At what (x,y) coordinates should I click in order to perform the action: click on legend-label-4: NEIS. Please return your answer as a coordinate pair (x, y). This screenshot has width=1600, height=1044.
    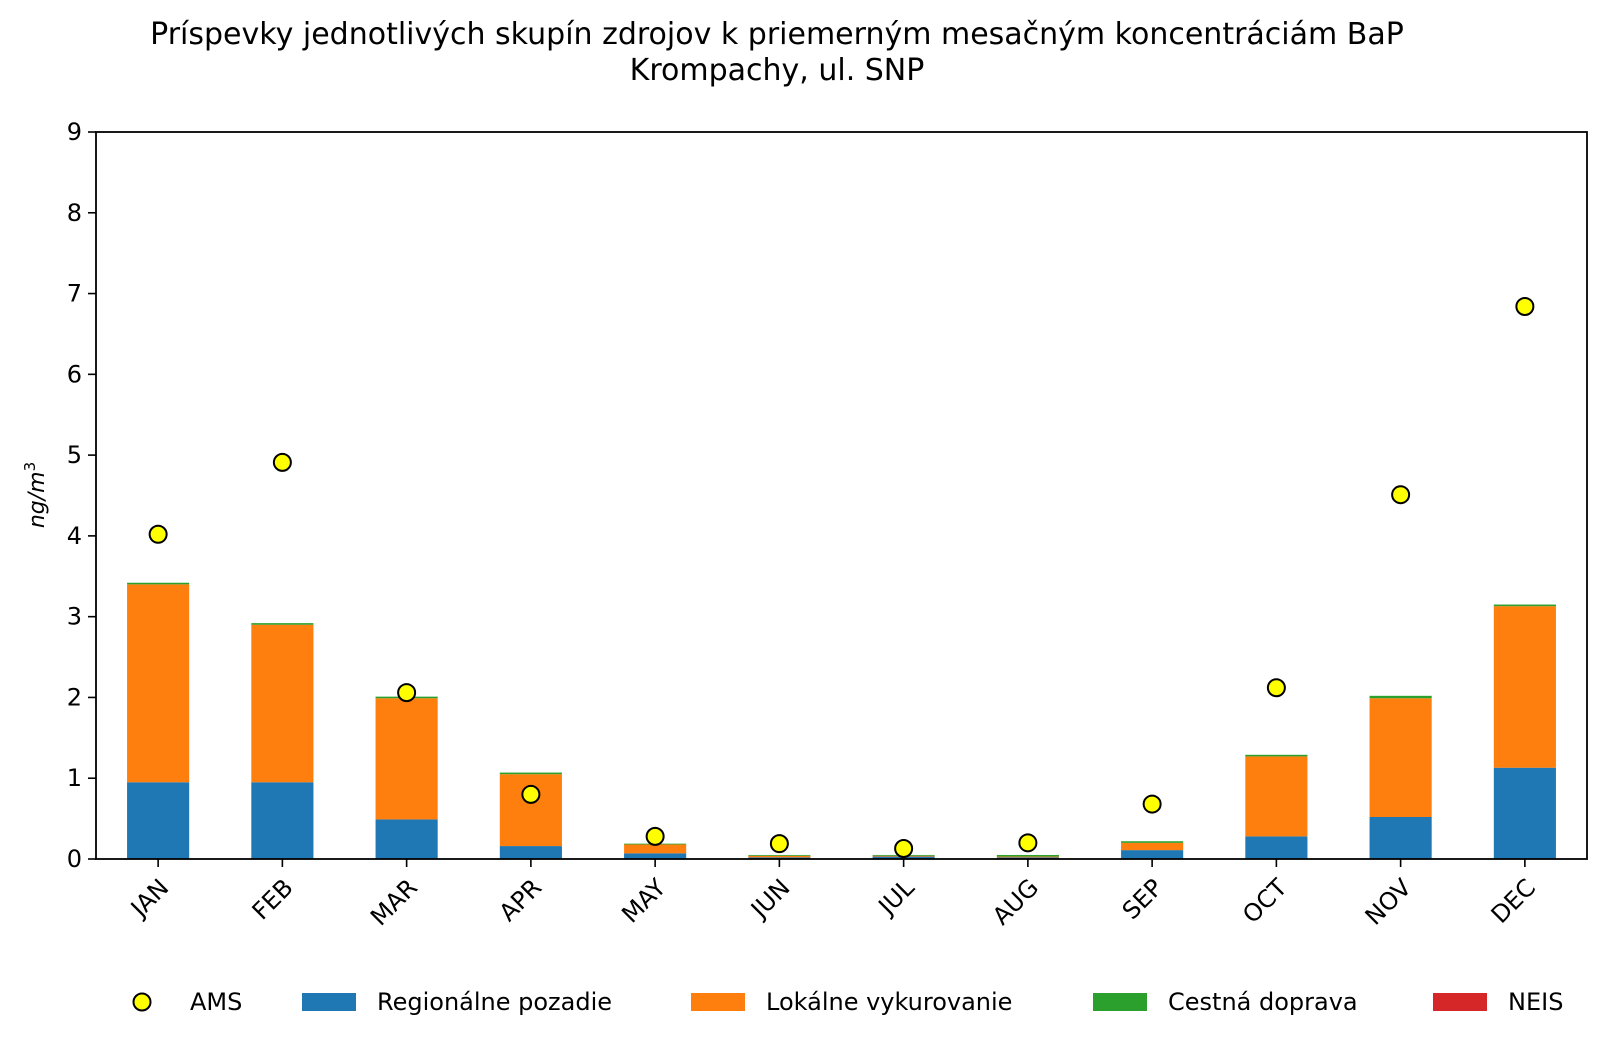
    Looking at the image, I should click on (1535, 1002).